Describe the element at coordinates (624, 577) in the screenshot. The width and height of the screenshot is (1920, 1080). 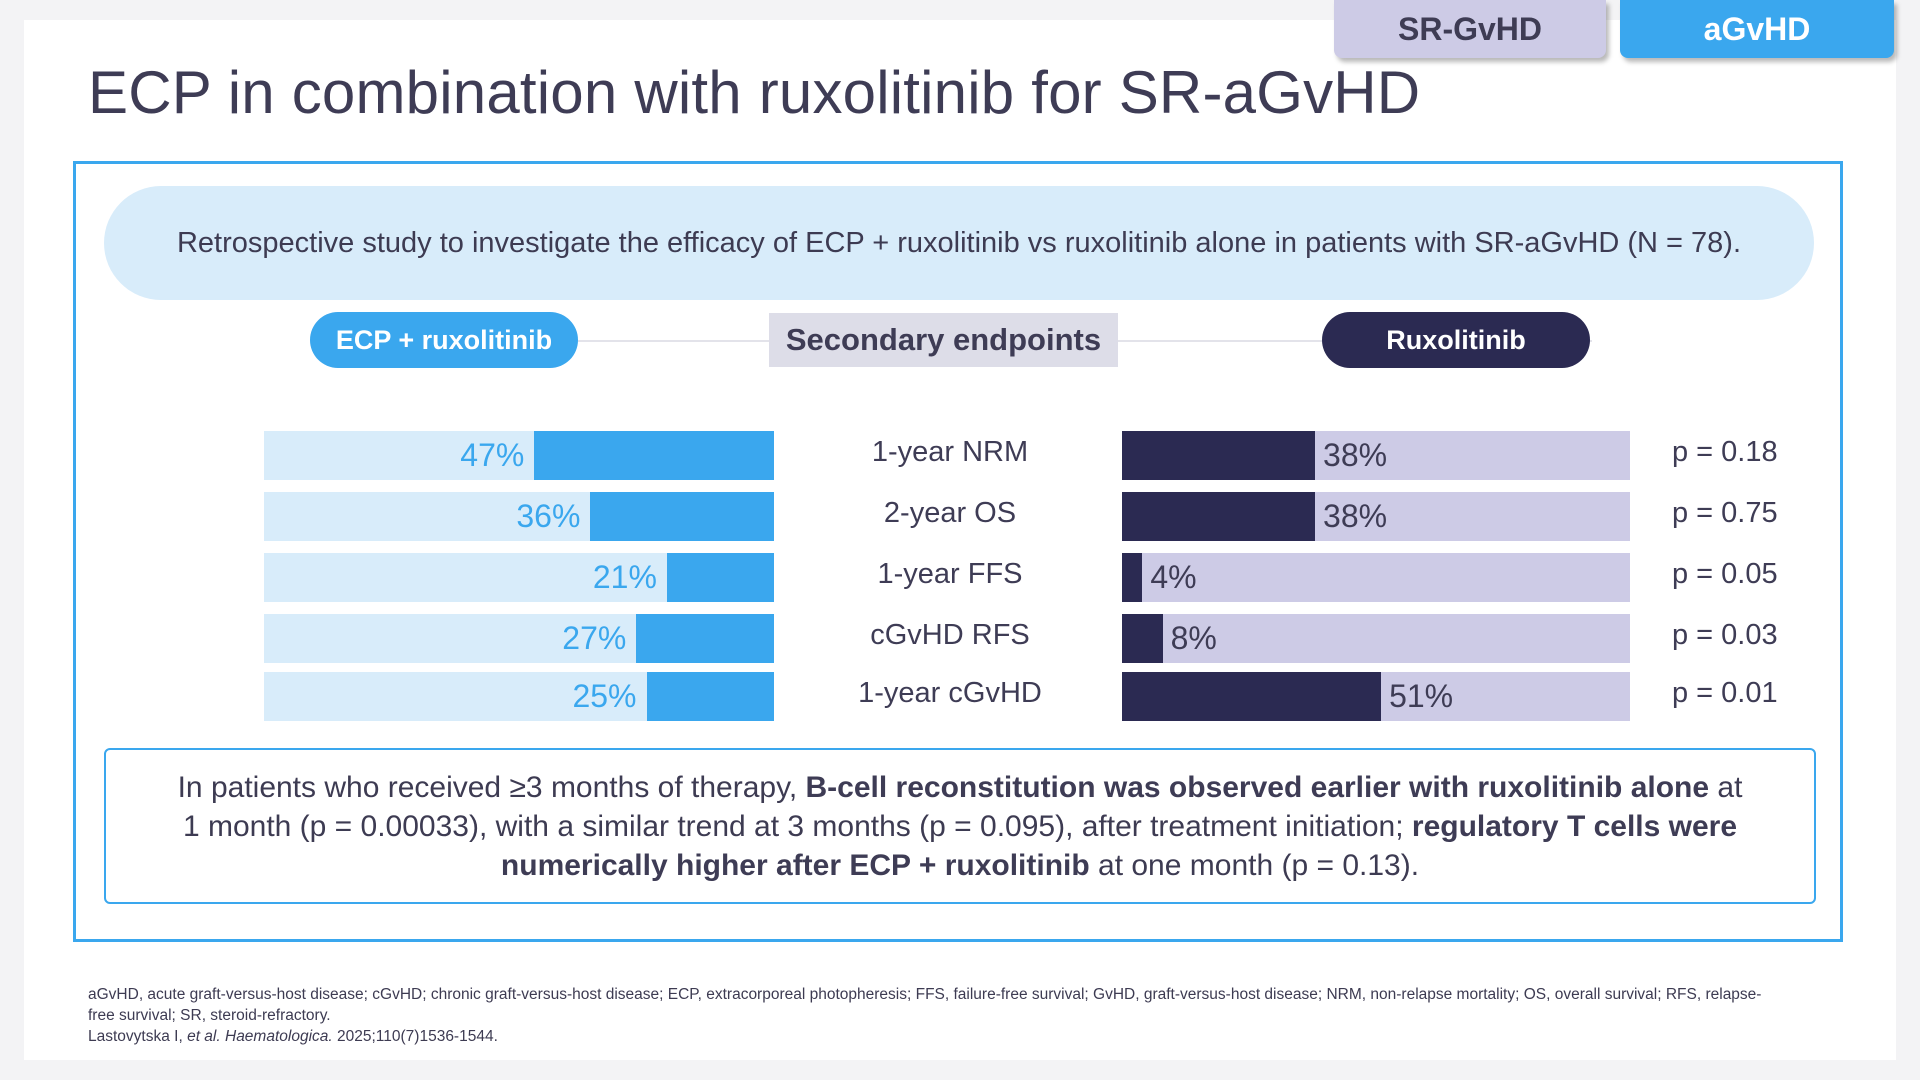
I see `ecp-bar-value: 21%` at that location.